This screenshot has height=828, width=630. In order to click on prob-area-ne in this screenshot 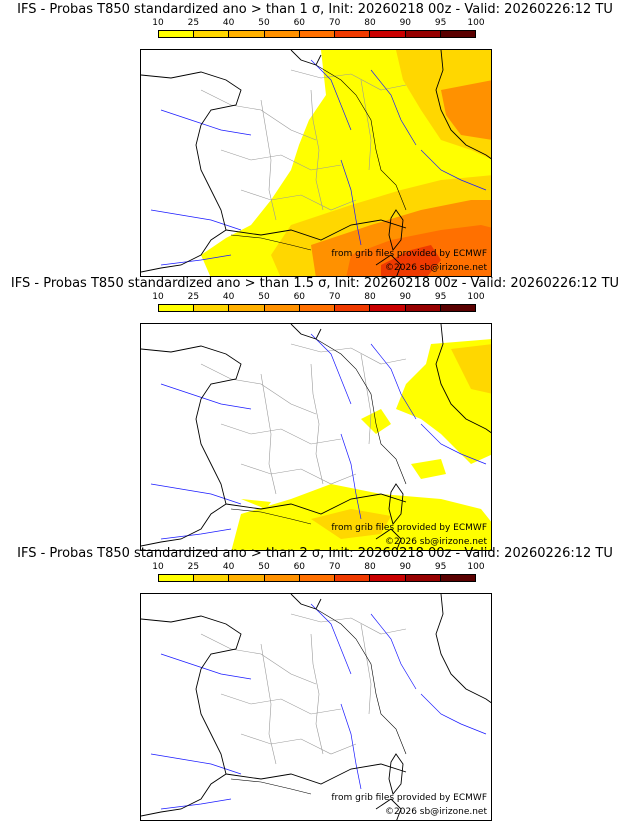, I will do `click(466, 110)`.